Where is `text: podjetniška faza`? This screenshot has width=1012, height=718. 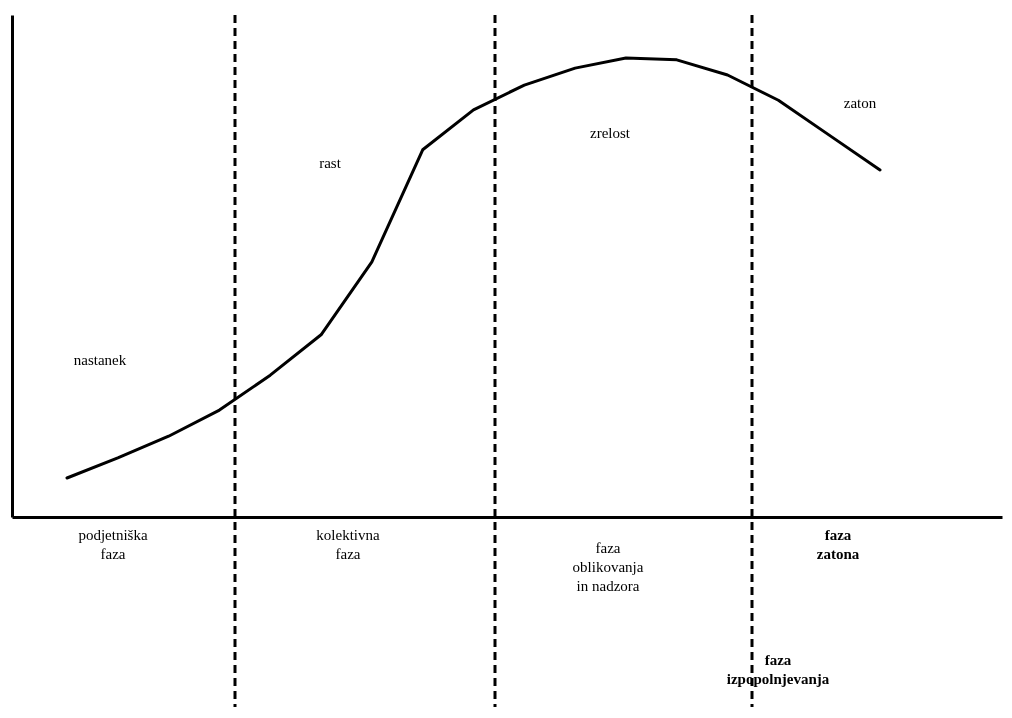 text: podjetniška faza is located at coordinates (113, 544).